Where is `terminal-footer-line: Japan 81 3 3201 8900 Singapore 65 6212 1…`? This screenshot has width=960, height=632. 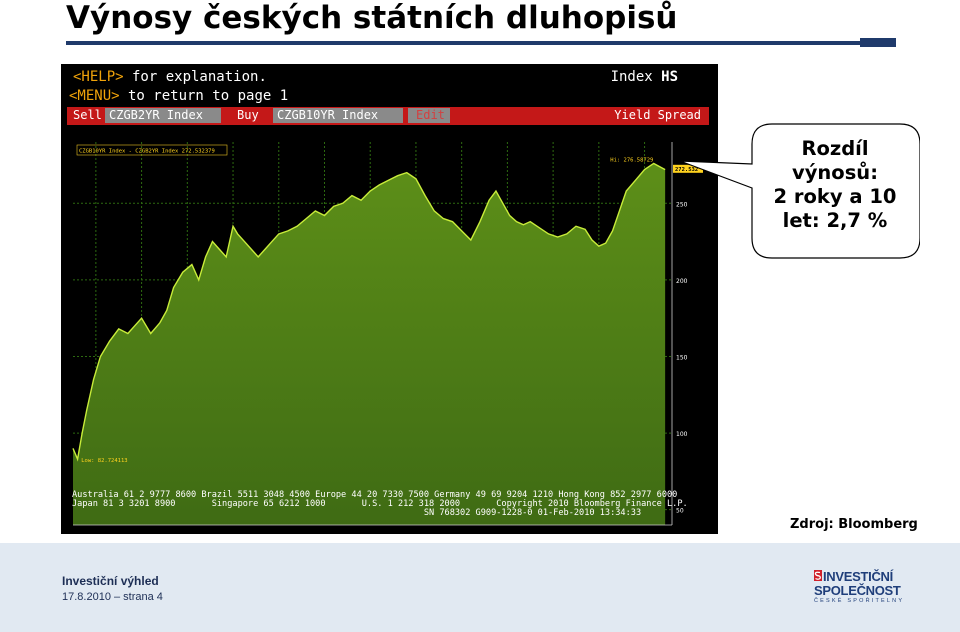
terminal-footer-line: Japan 81 3 3201 8900 Singapore 65 6212 1… is located at coordinates (380, 504).